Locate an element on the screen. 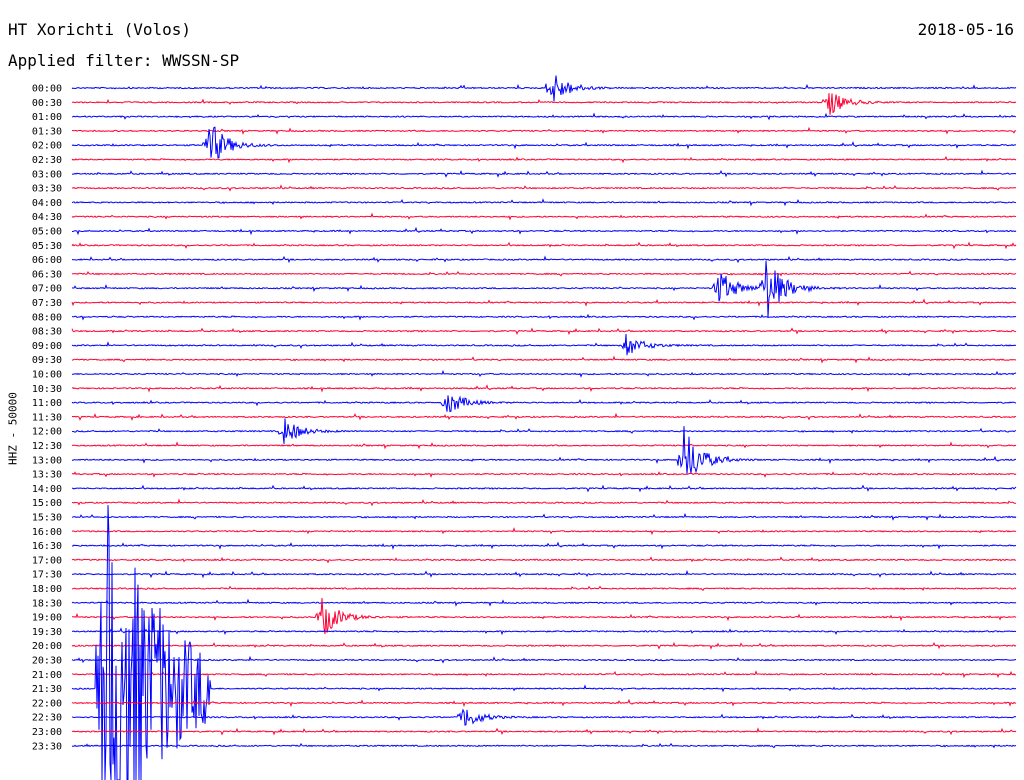 This screenshot has height=780, width=1024. trace-line-1930 is located at coordinates (544, 631).